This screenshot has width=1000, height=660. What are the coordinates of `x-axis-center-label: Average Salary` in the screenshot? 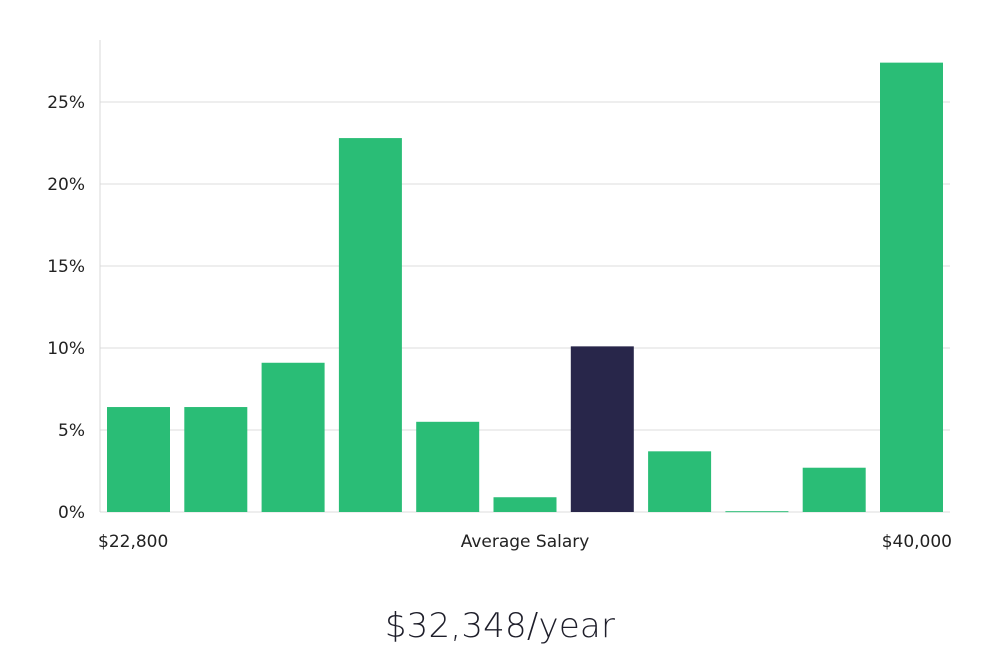 It's located at (525, 542).